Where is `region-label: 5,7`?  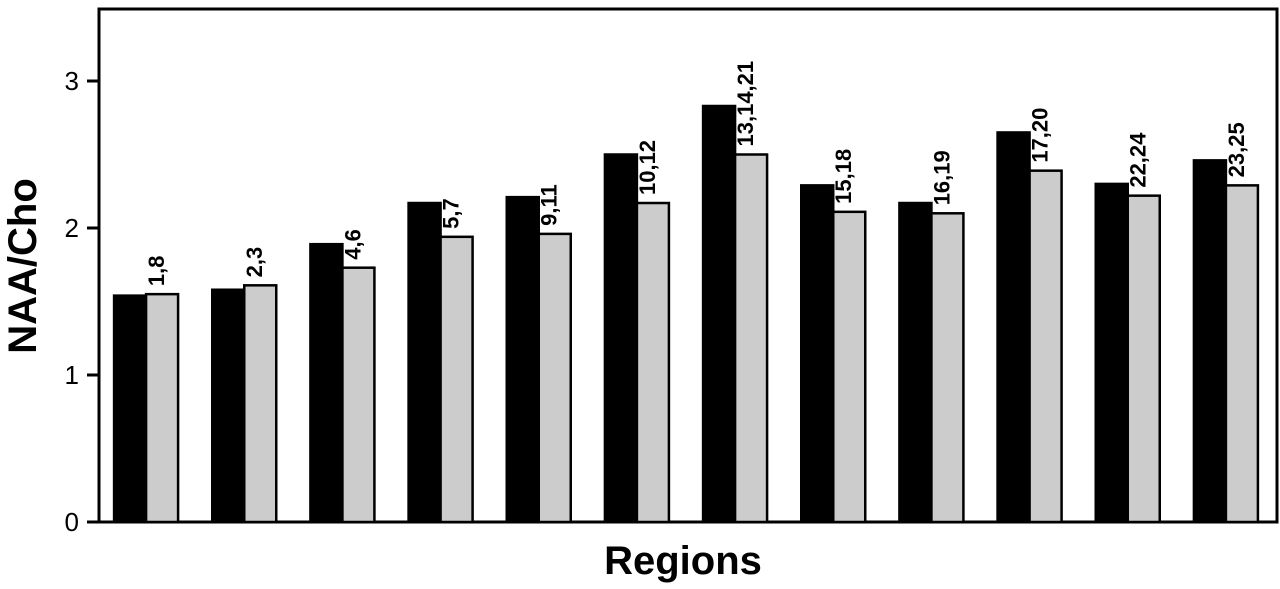
region-label: 5,7 is located at coordinates (451, 213).